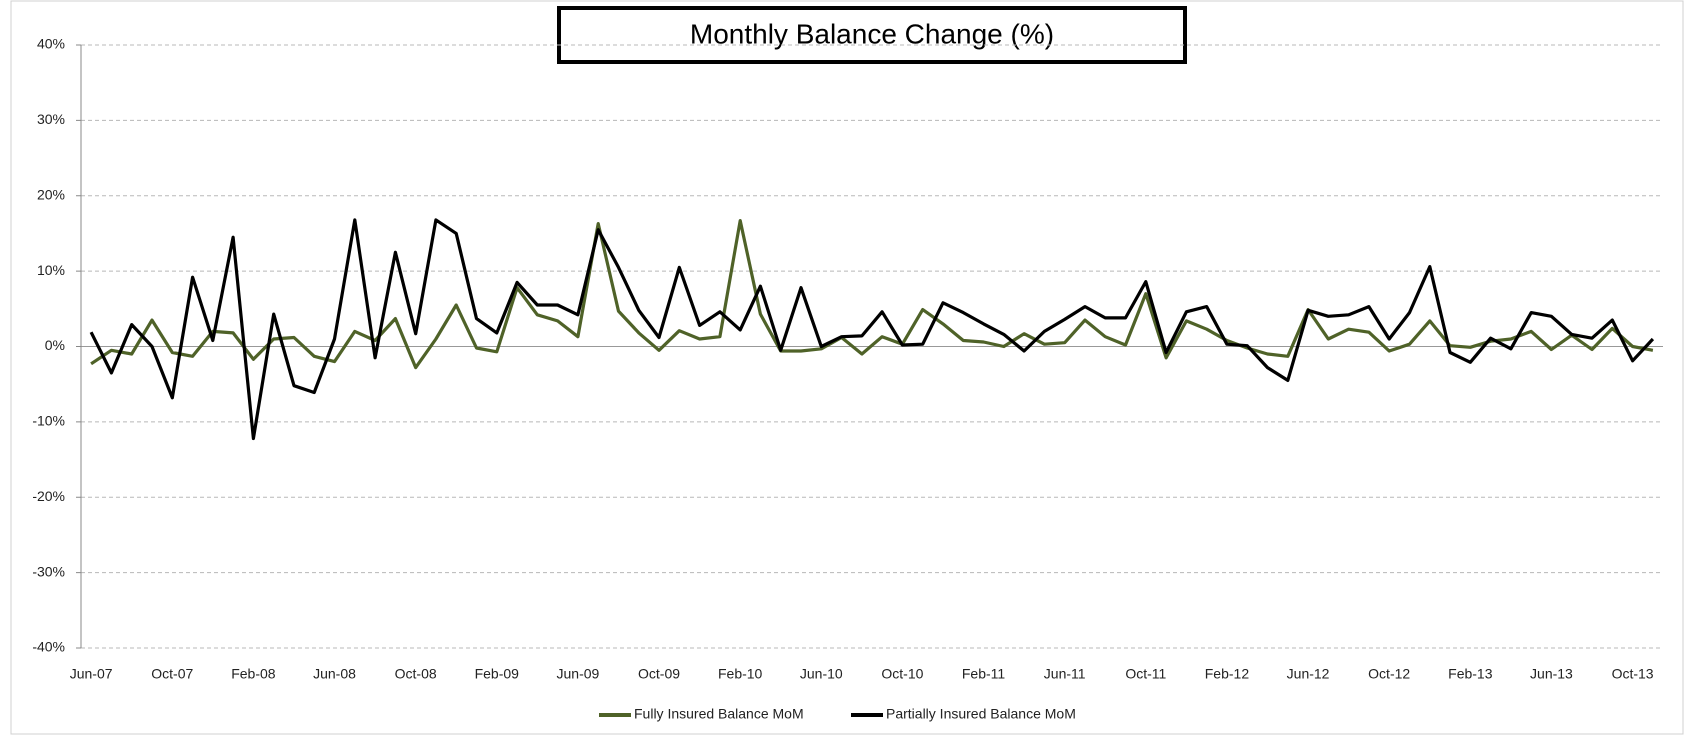 The height and width of the screenshot is (735, 1685). What do you see at coordinates (51, 194) in the screenshot?
I see `y-tick-label: 20%` at bounding box center [51, 194].